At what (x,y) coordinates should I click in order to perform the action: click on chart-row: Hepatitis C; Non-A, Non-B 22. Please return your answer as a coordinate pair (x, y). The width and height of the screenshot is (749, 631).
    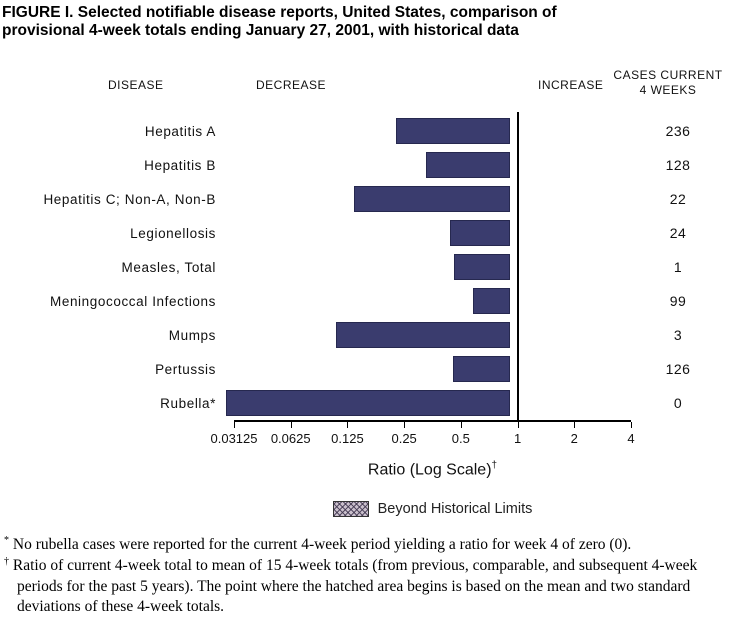
    Looking at the image, I should click on (374, 199).